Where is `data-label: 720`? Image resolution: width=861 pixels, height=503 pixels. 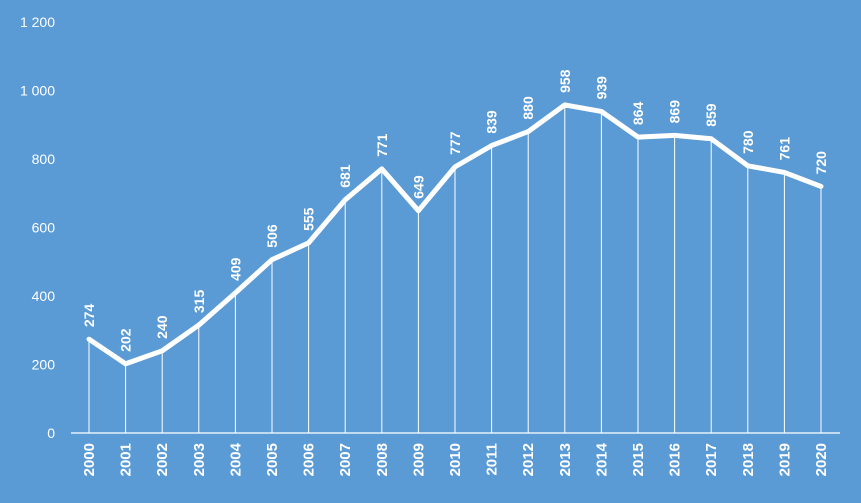 data-label: 720 is located at coordinates (821, 163).